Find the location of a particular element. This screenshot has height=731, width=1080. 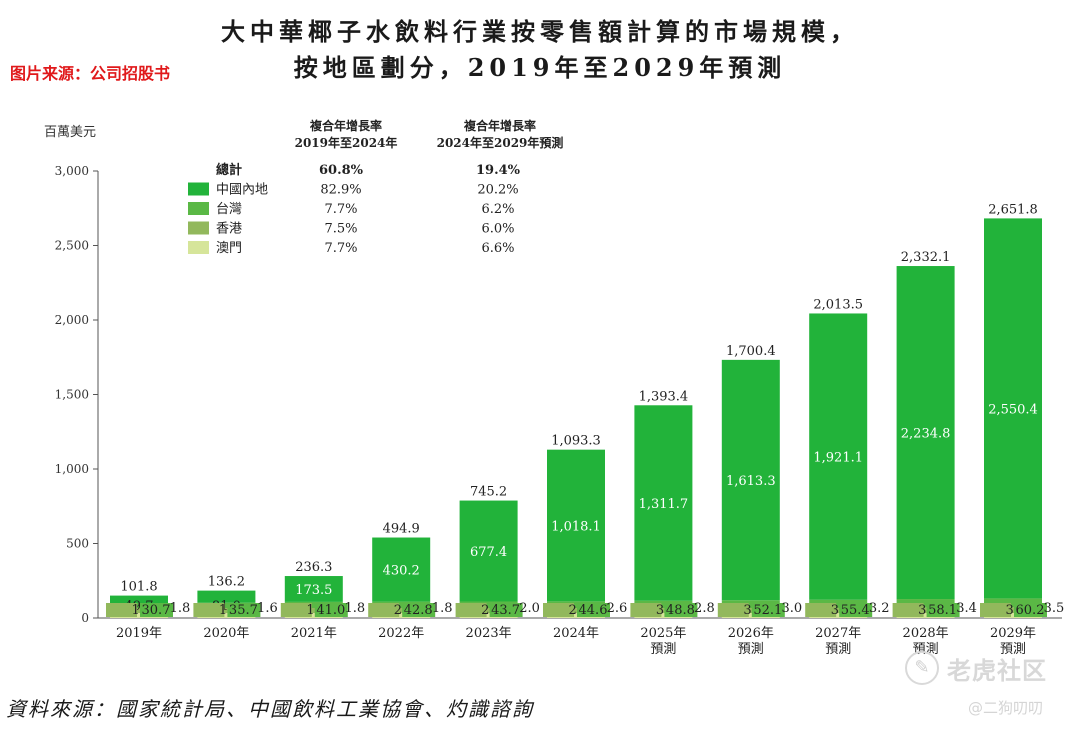

y-tick-label: 3,000 is located at coordinates (72, 171).